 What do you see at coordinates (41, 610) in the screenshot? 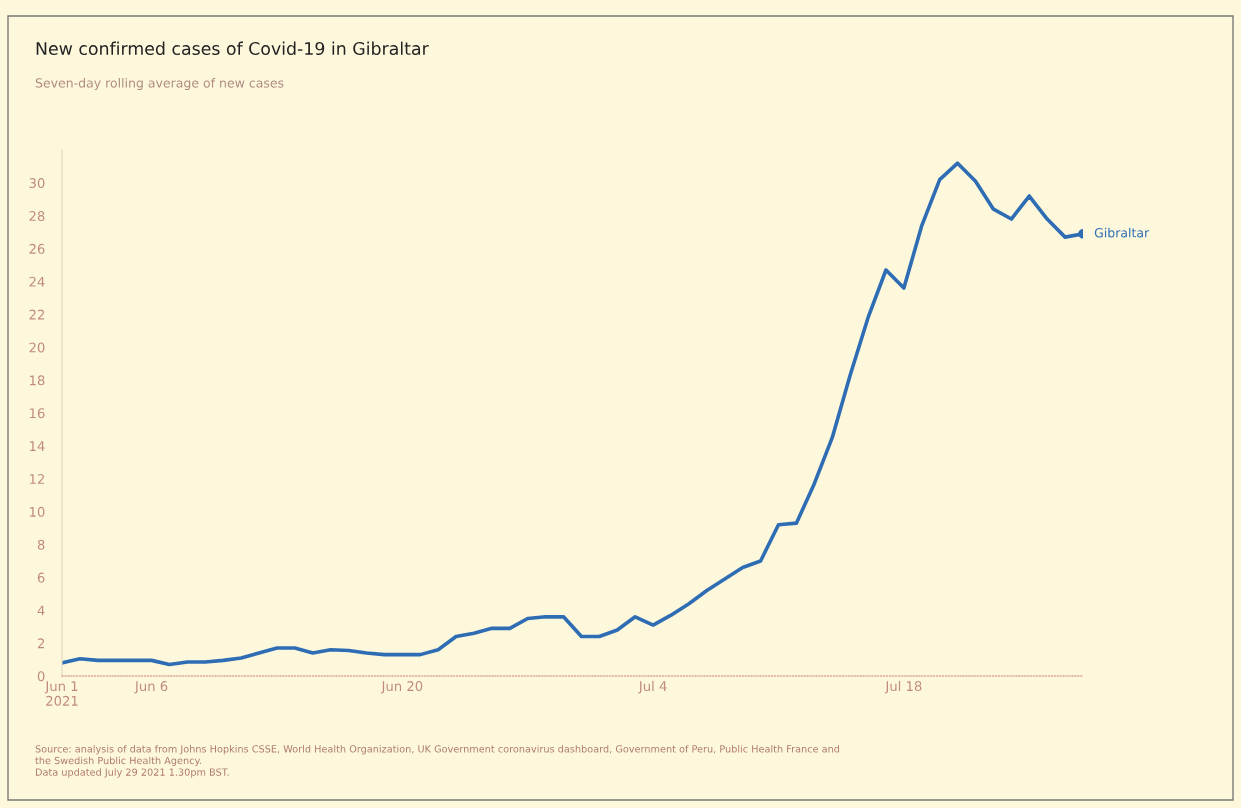
I see `y-tick-label: 4` at bounding box center [41, 610].